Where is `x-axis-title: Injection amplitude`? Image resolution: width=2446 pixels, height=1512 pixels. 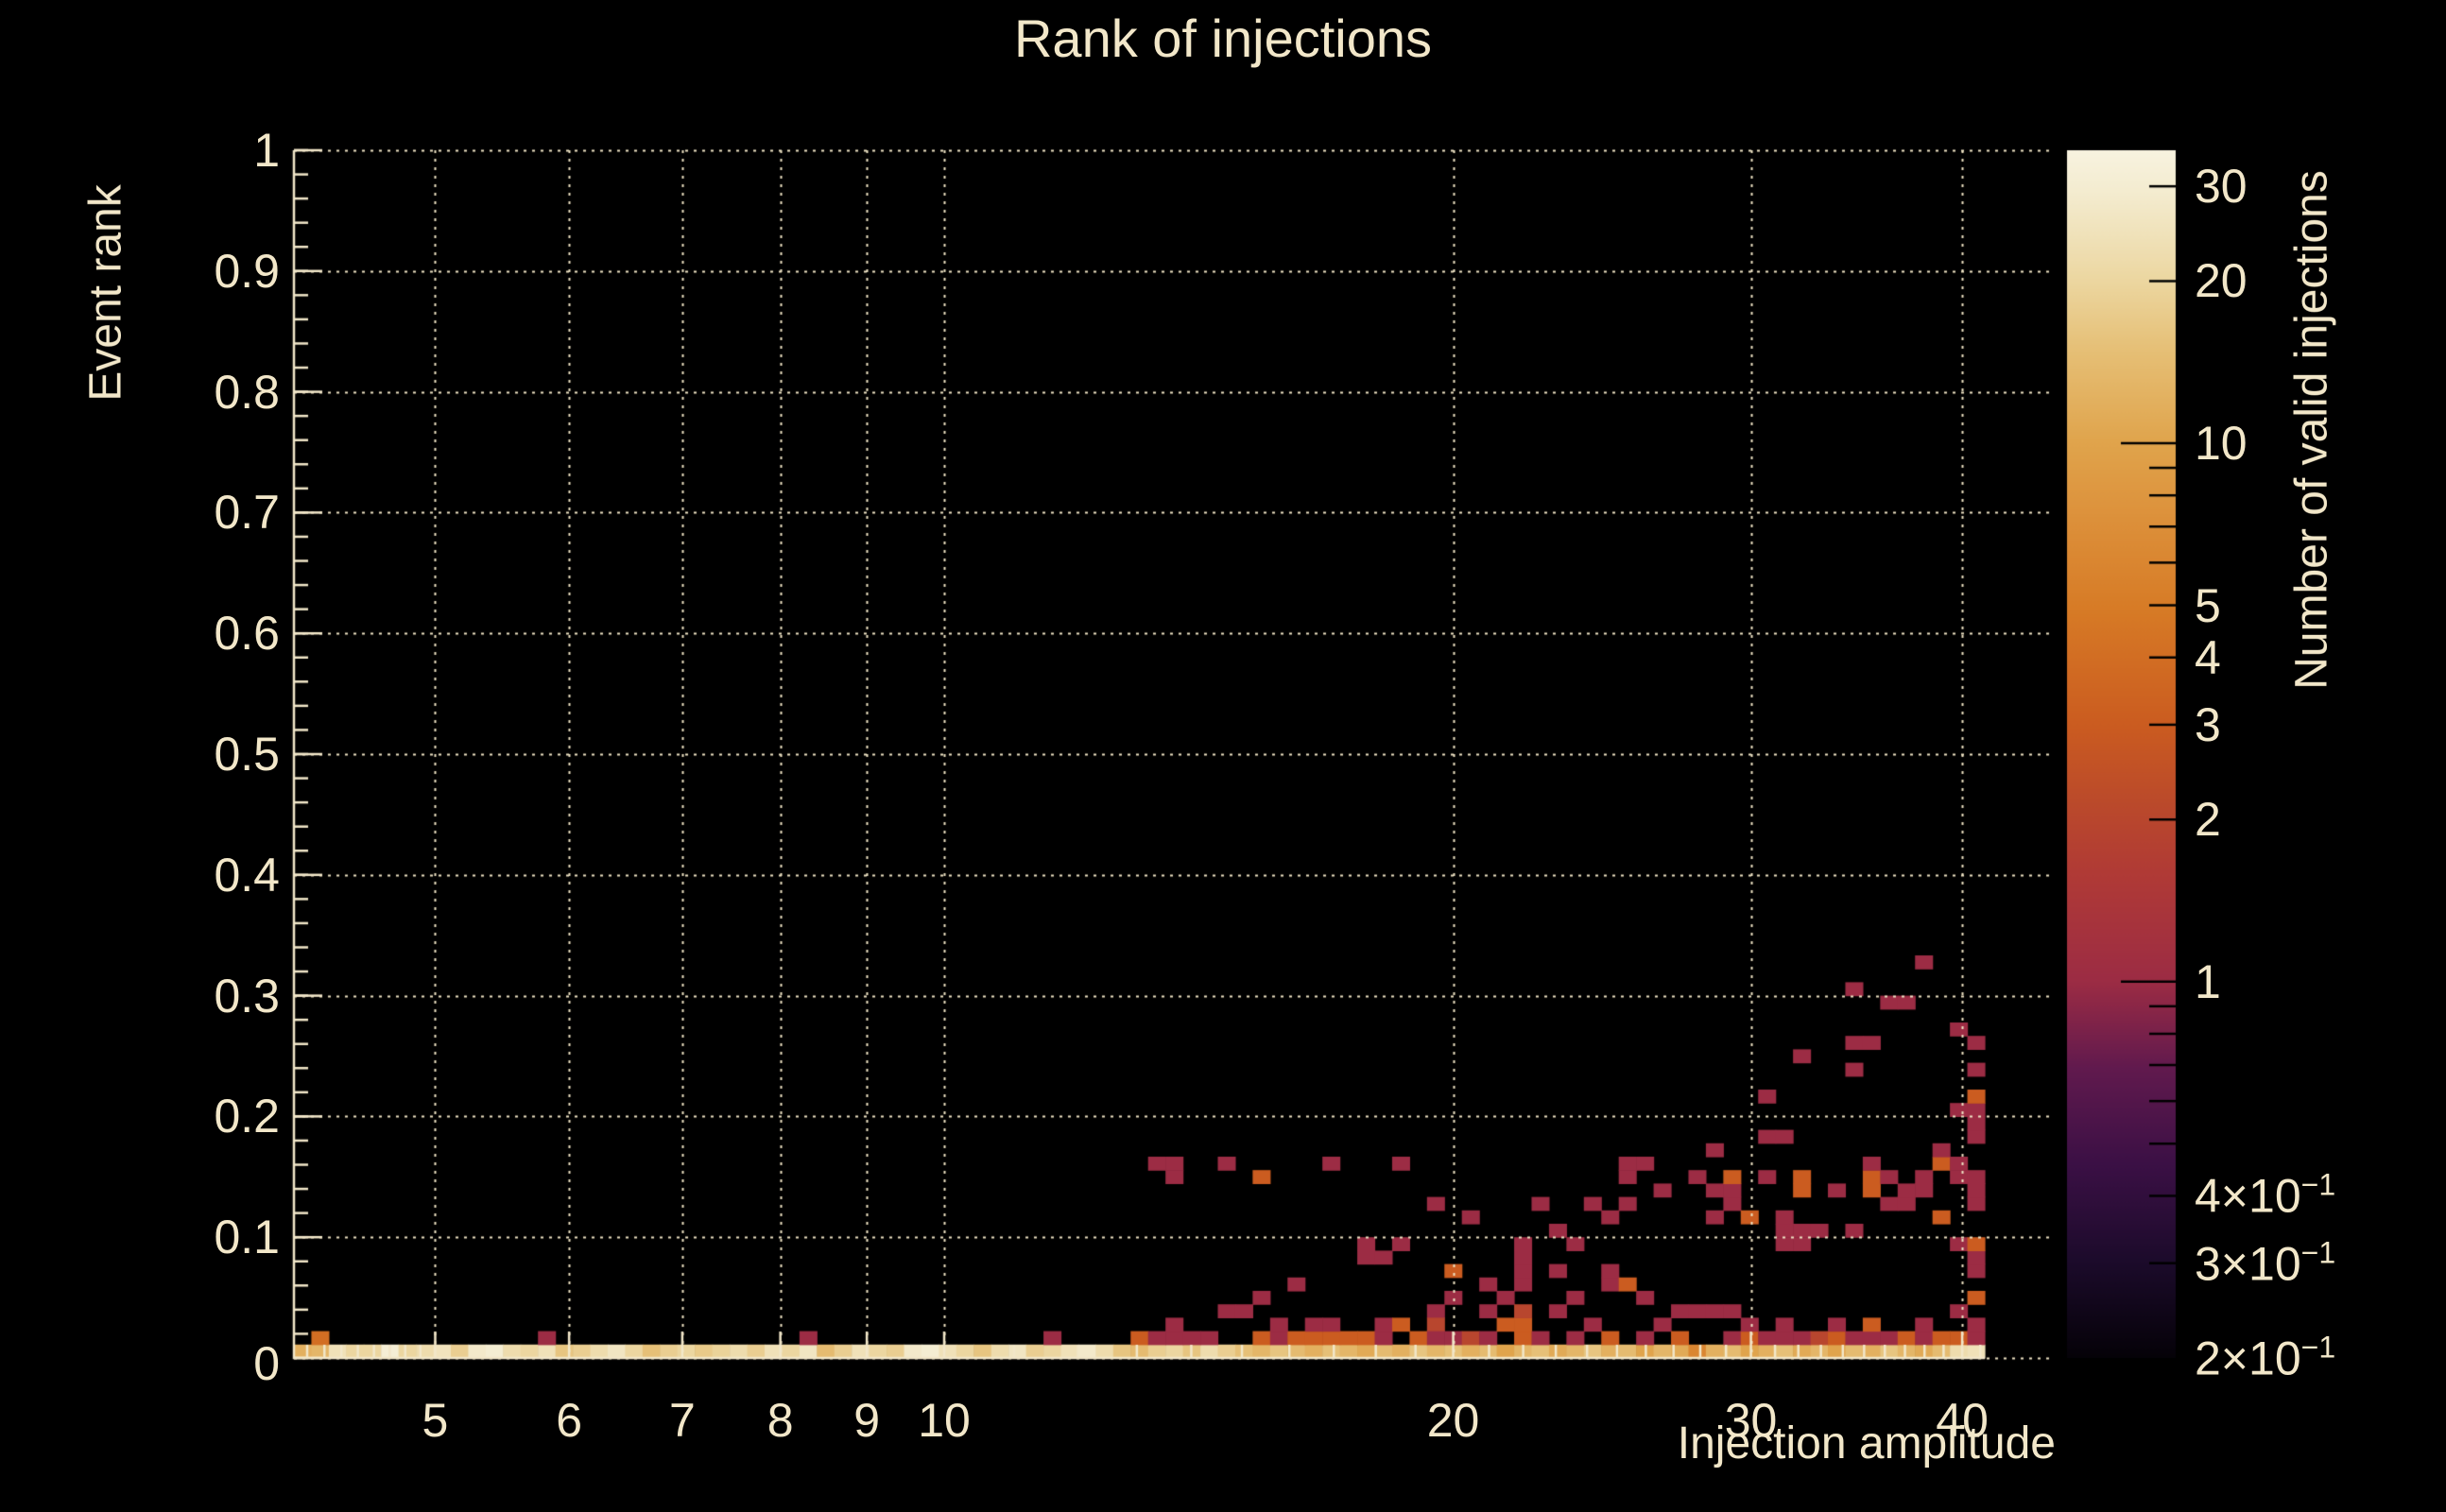
x-axis-title: Injection amplitude is located at coordinates (1866, 1443).